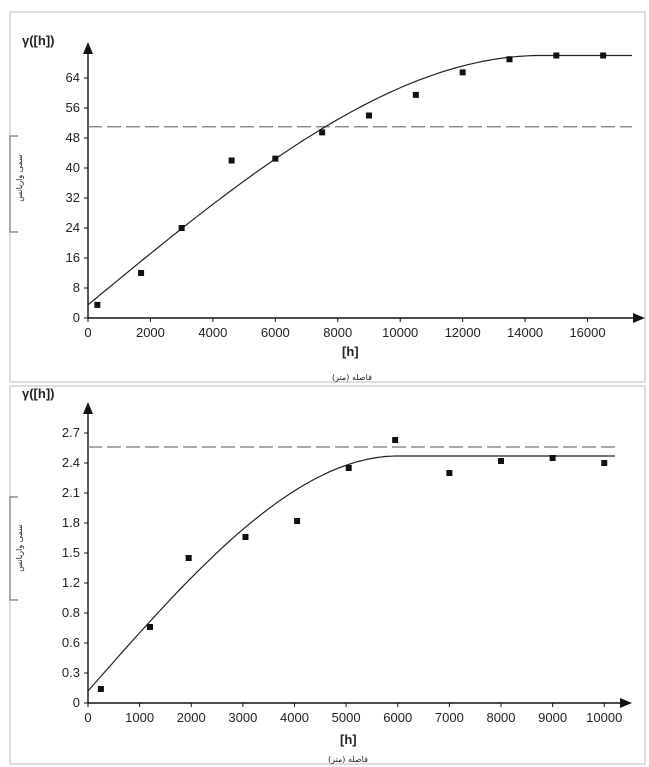  What do you see at coordinates (71, 432) in the screenshot?
I see `y-tick-label: 2.7` at bounding box center [71, 432].